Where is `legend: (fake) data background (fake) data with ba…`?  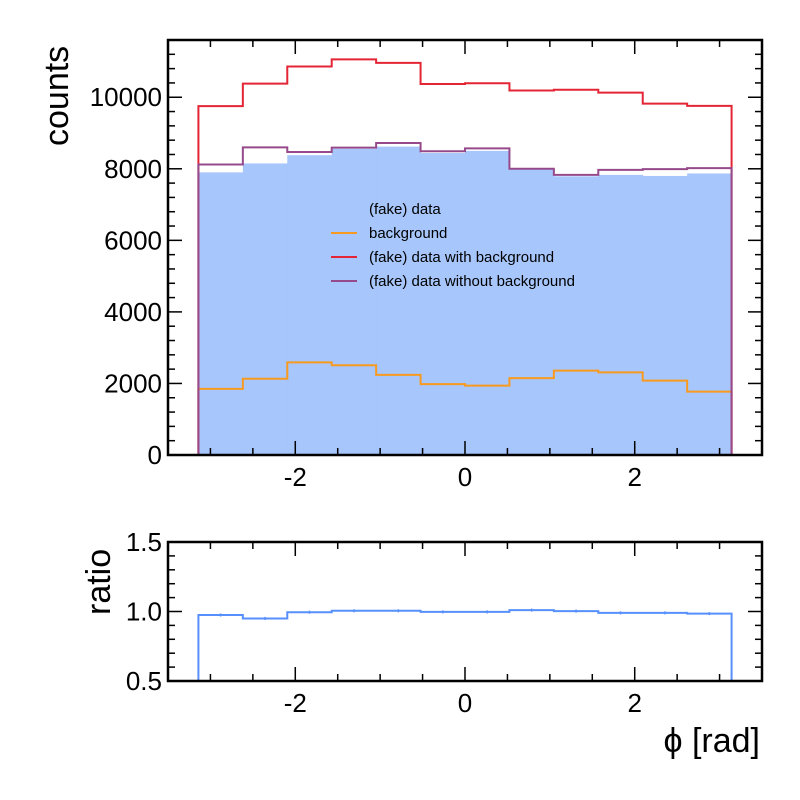 legend: (fake) data background (fake) data with ba… is located at coordinates (453, 245).